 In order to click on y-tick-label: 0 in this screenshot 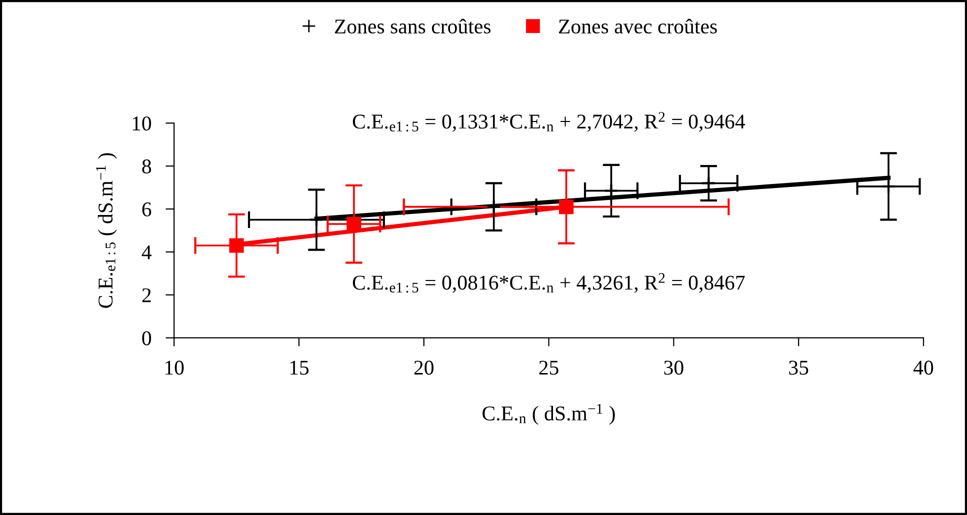, I will do `click(147, 338)`.